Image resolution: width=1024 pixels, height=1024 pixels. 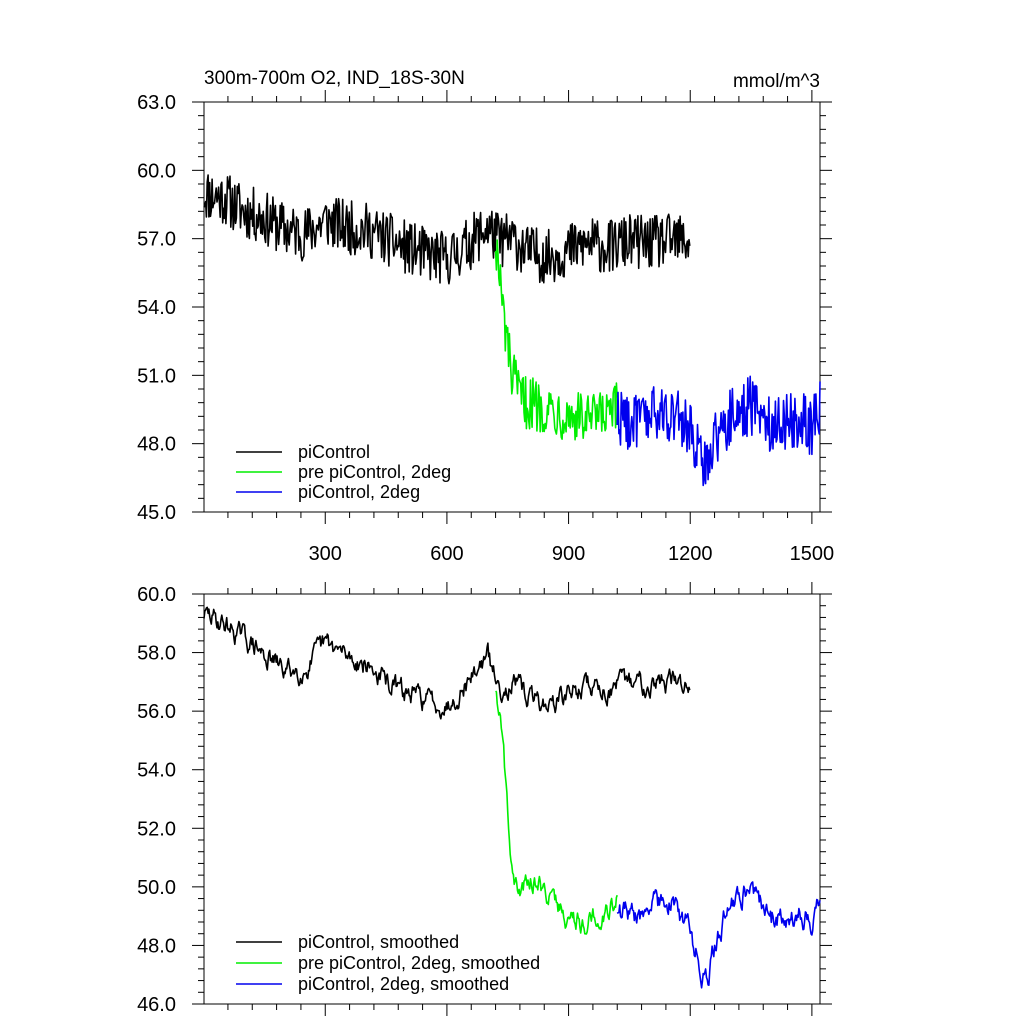 I want to click on y-tick-label: 46.0, so click(x=156, y=1005).